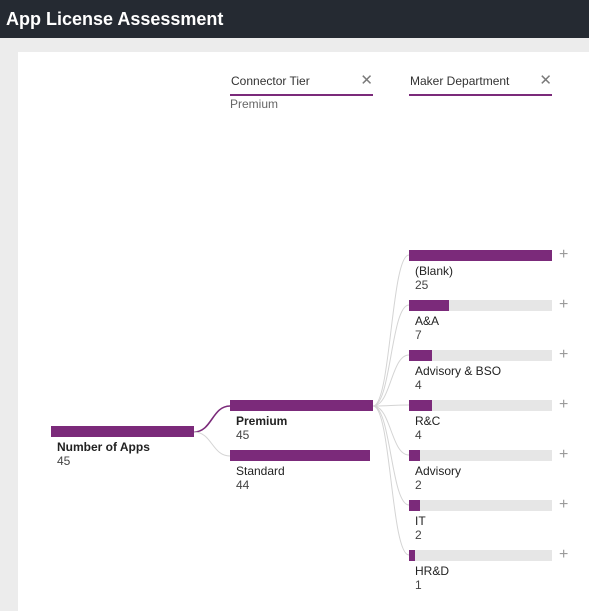 This screenshot has width=589, height=611. What do you see at coordinates (427, 321) in the screenshot?
I see `department-label: A&A` at bounding box center [427, 321].